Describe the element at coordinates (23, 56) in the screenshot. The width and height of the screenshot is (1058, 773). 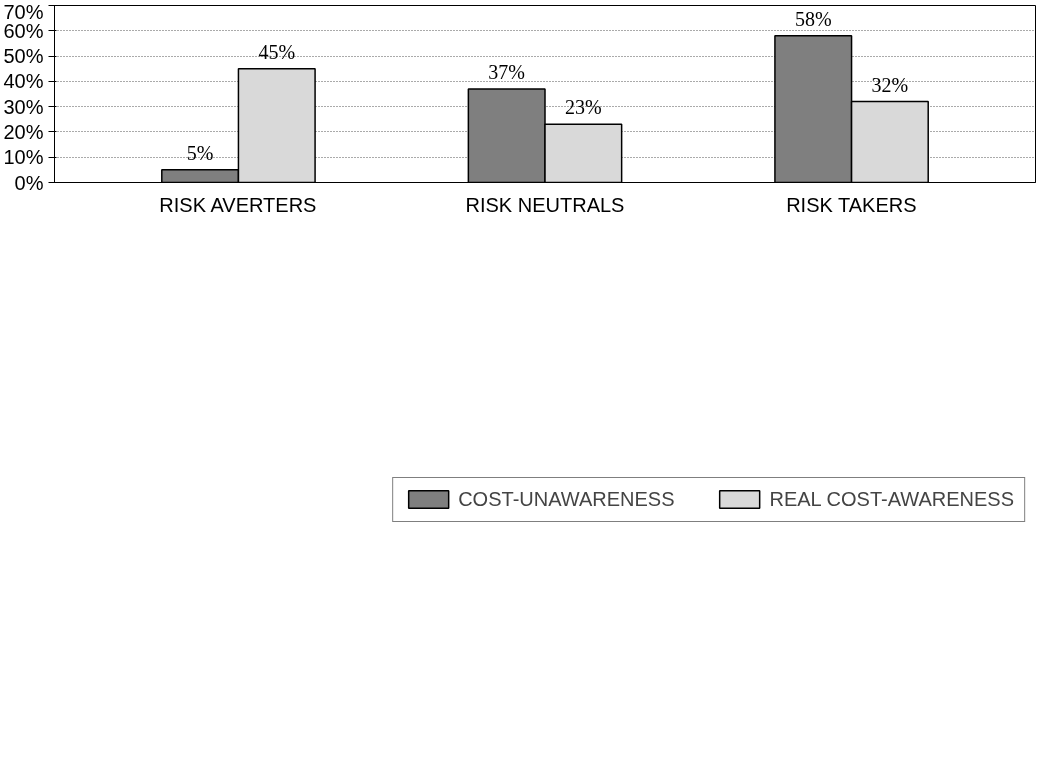
I see `y-tick-label: 50%` at that location.